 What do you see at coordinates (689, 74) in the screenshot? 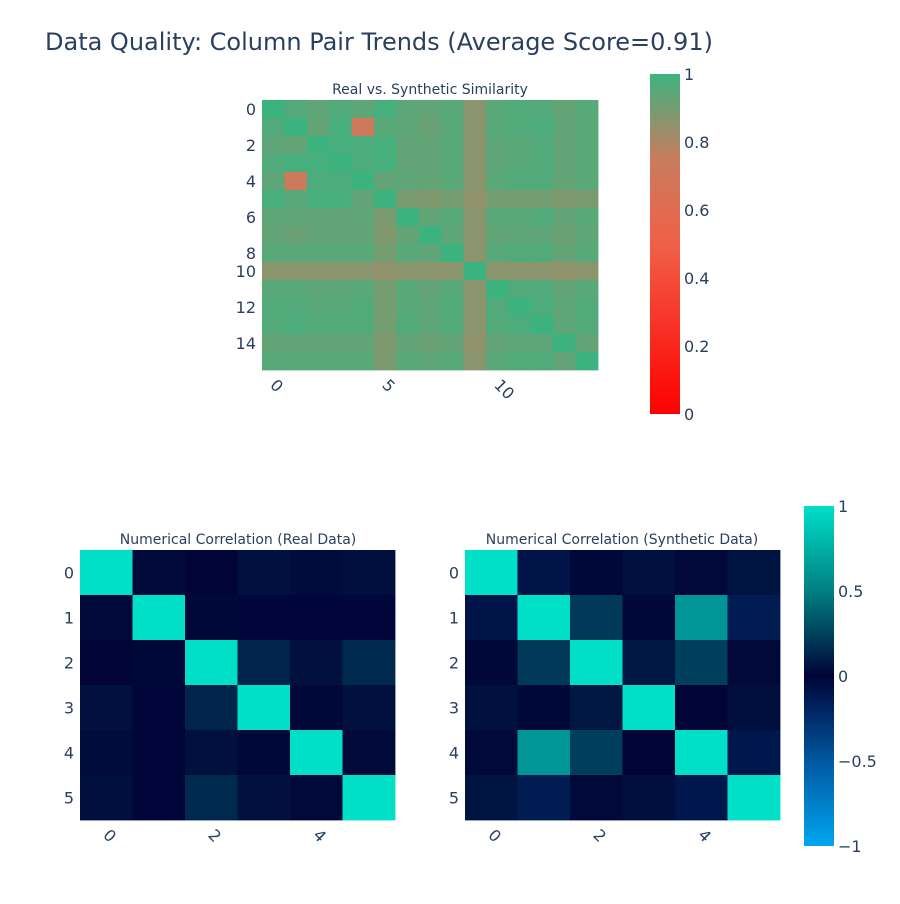
I see `similarity-colorbar-tick: 1` at bounding box center [689, 74].